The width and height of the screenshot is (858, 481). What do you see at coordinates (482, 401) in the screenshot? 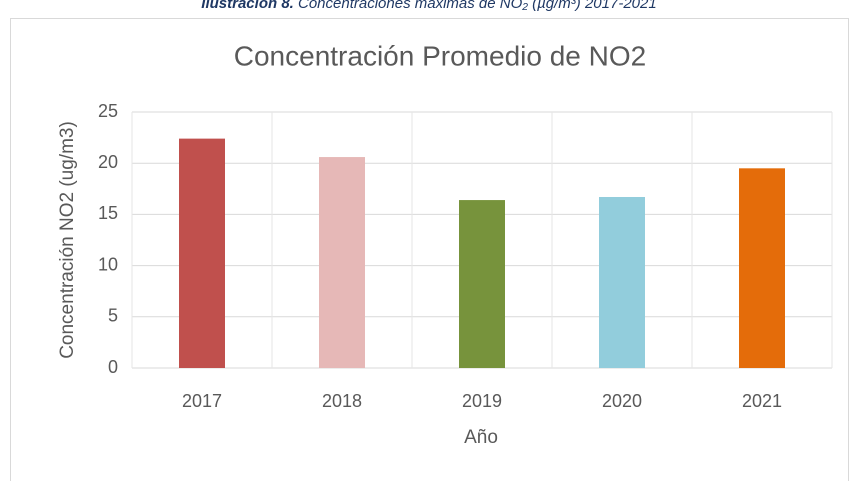
I see `x-tick-label: 2019` at bounding box center [482, 401].